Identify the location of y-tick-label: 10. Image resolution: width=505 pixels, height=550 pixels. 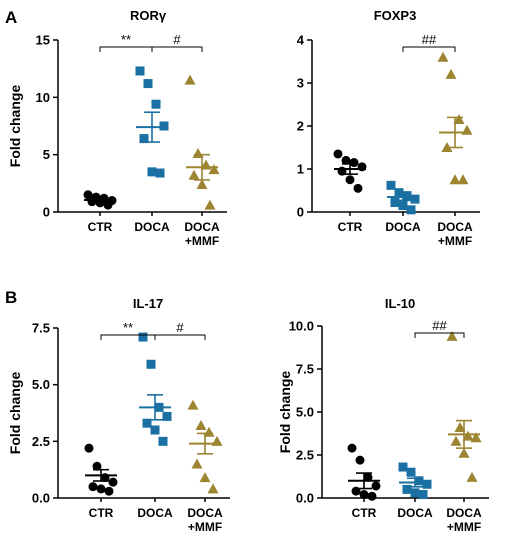
(43, 97).